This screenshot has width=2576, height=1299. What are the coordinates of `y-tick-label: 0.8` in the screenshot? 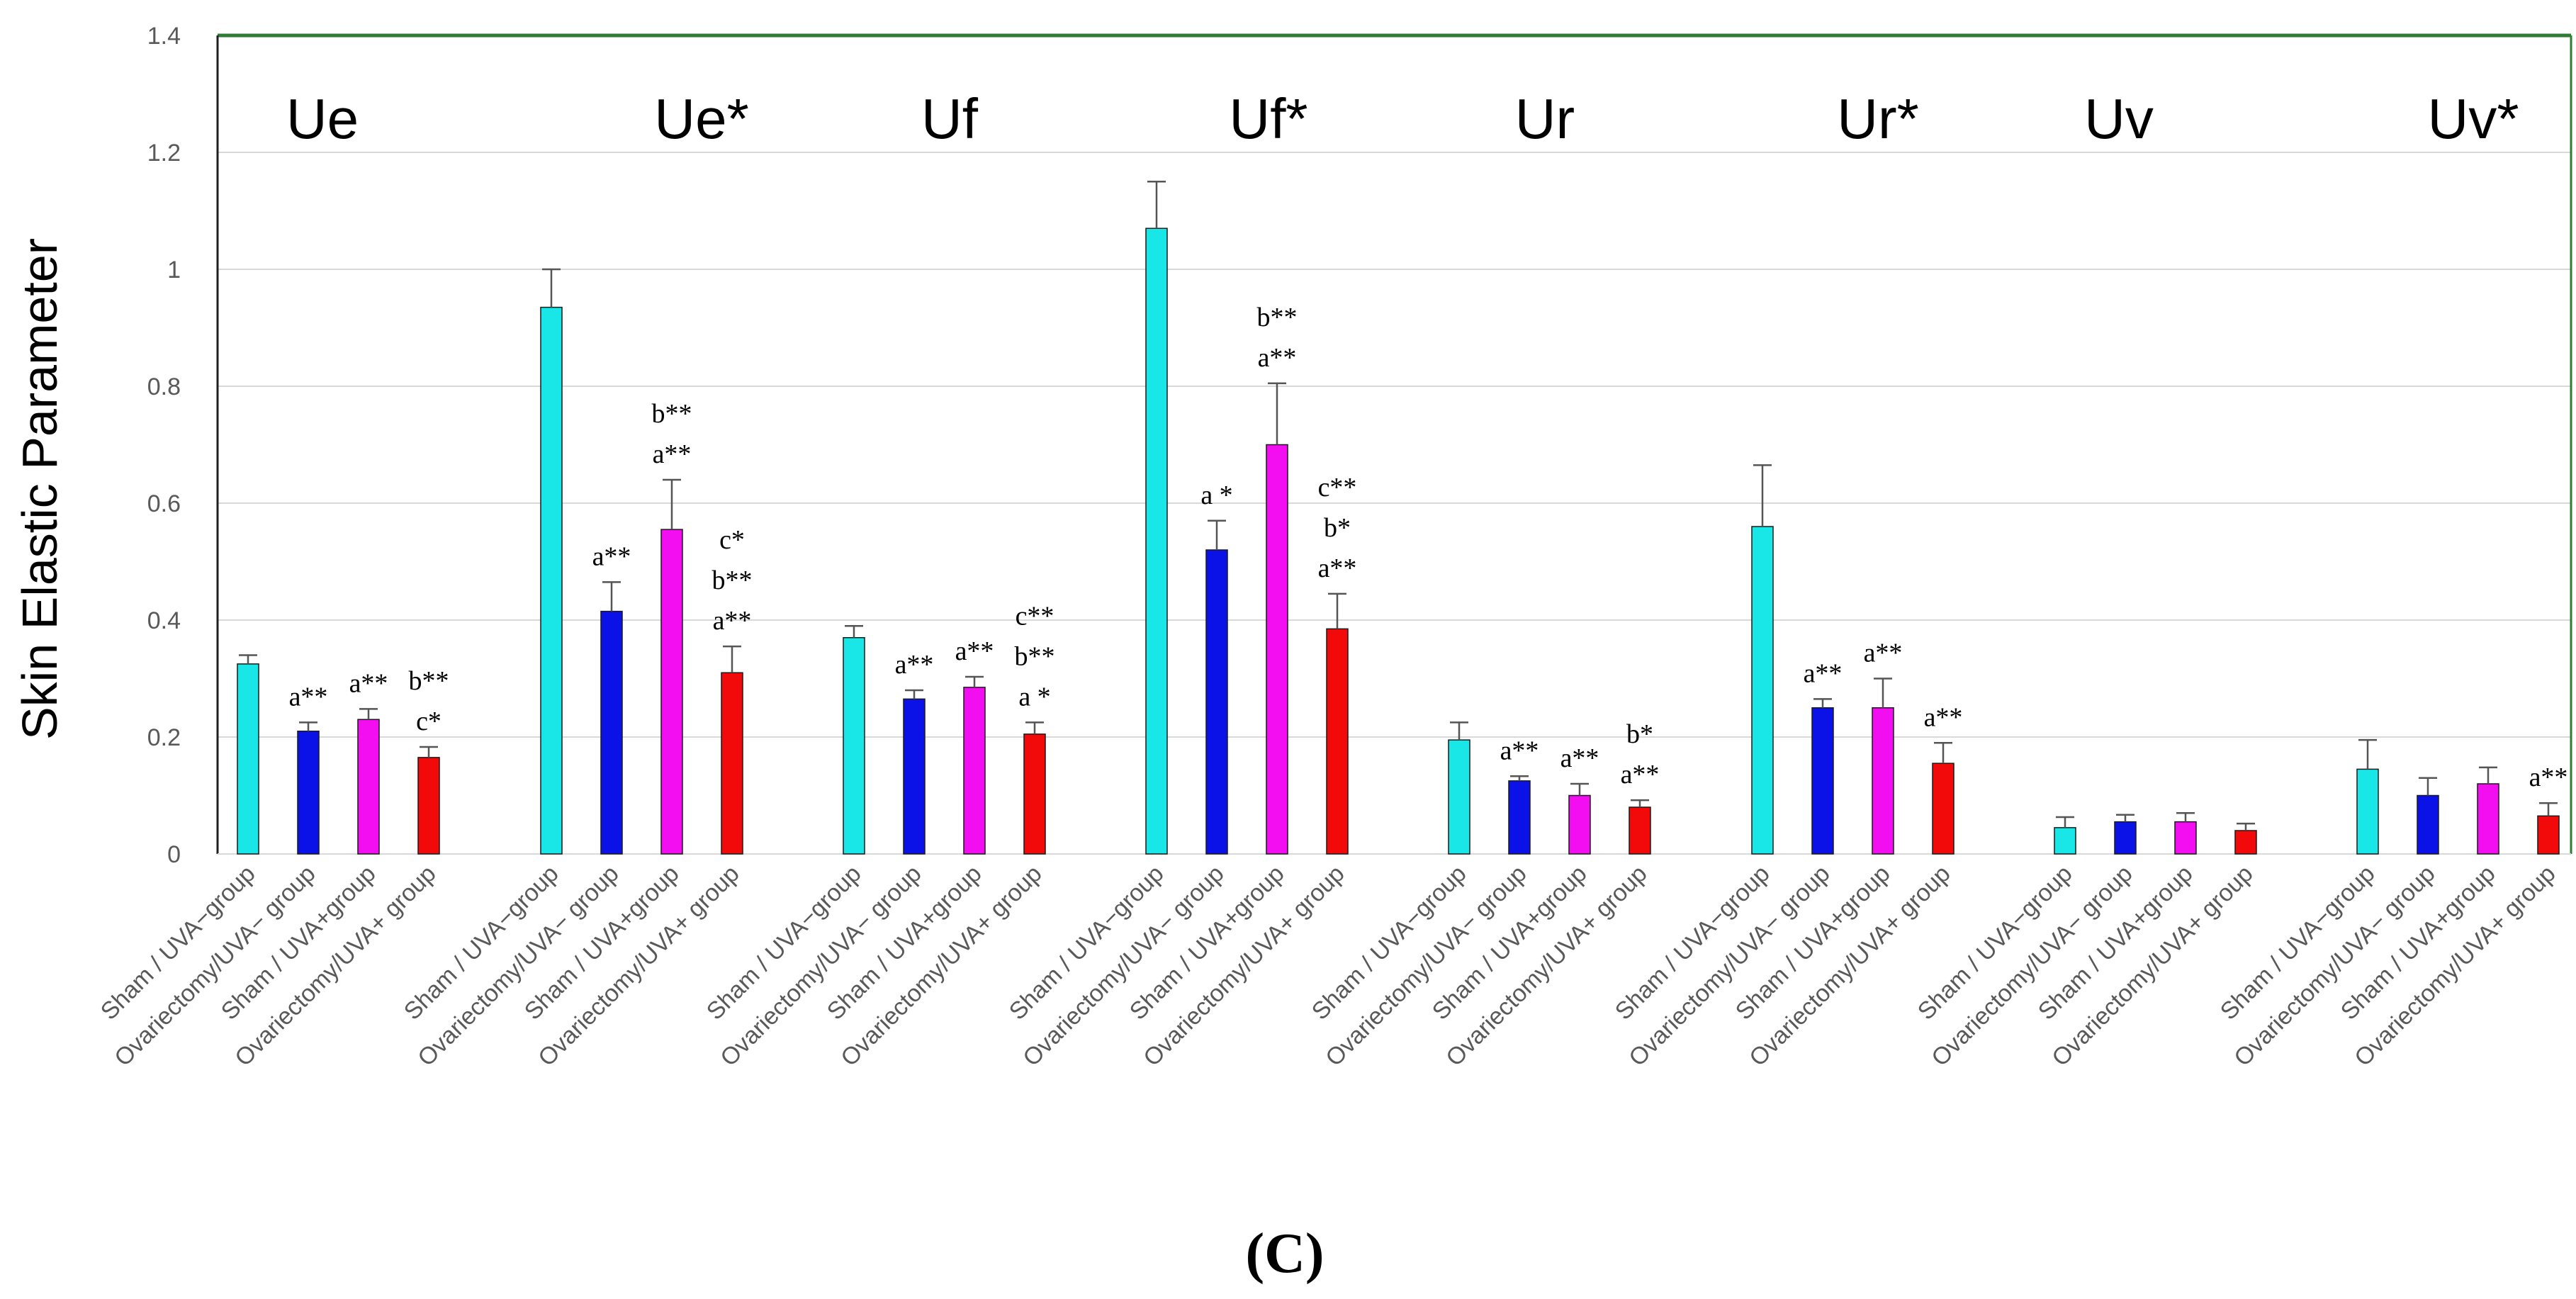 It's located at (164, 386).